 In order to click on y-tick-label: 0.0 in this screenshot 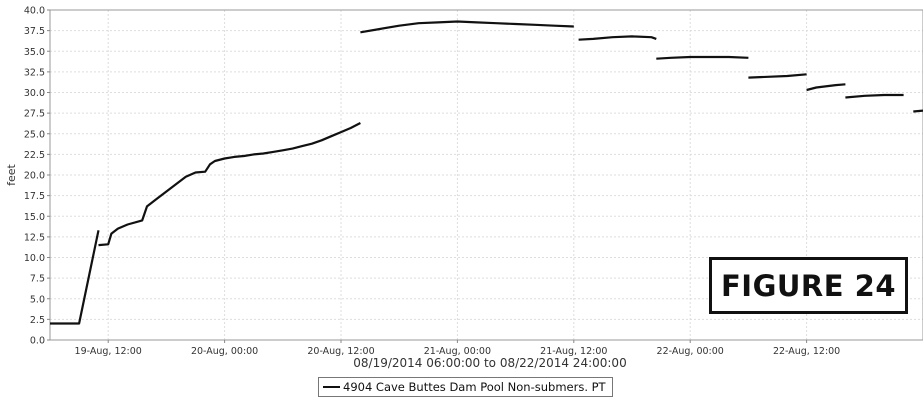, I will do `click(37, 341)`.